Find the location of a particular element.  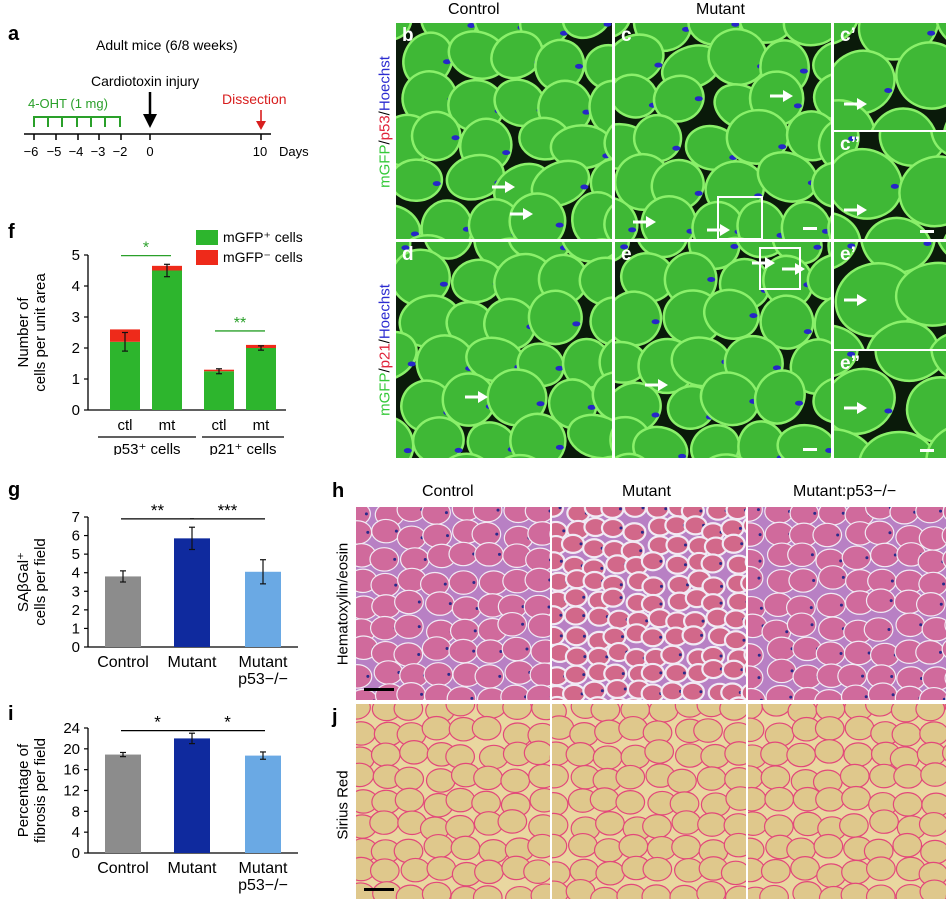

stain-label-de: mGFP/p21/Hoechst is located at coordinates (385, 350).